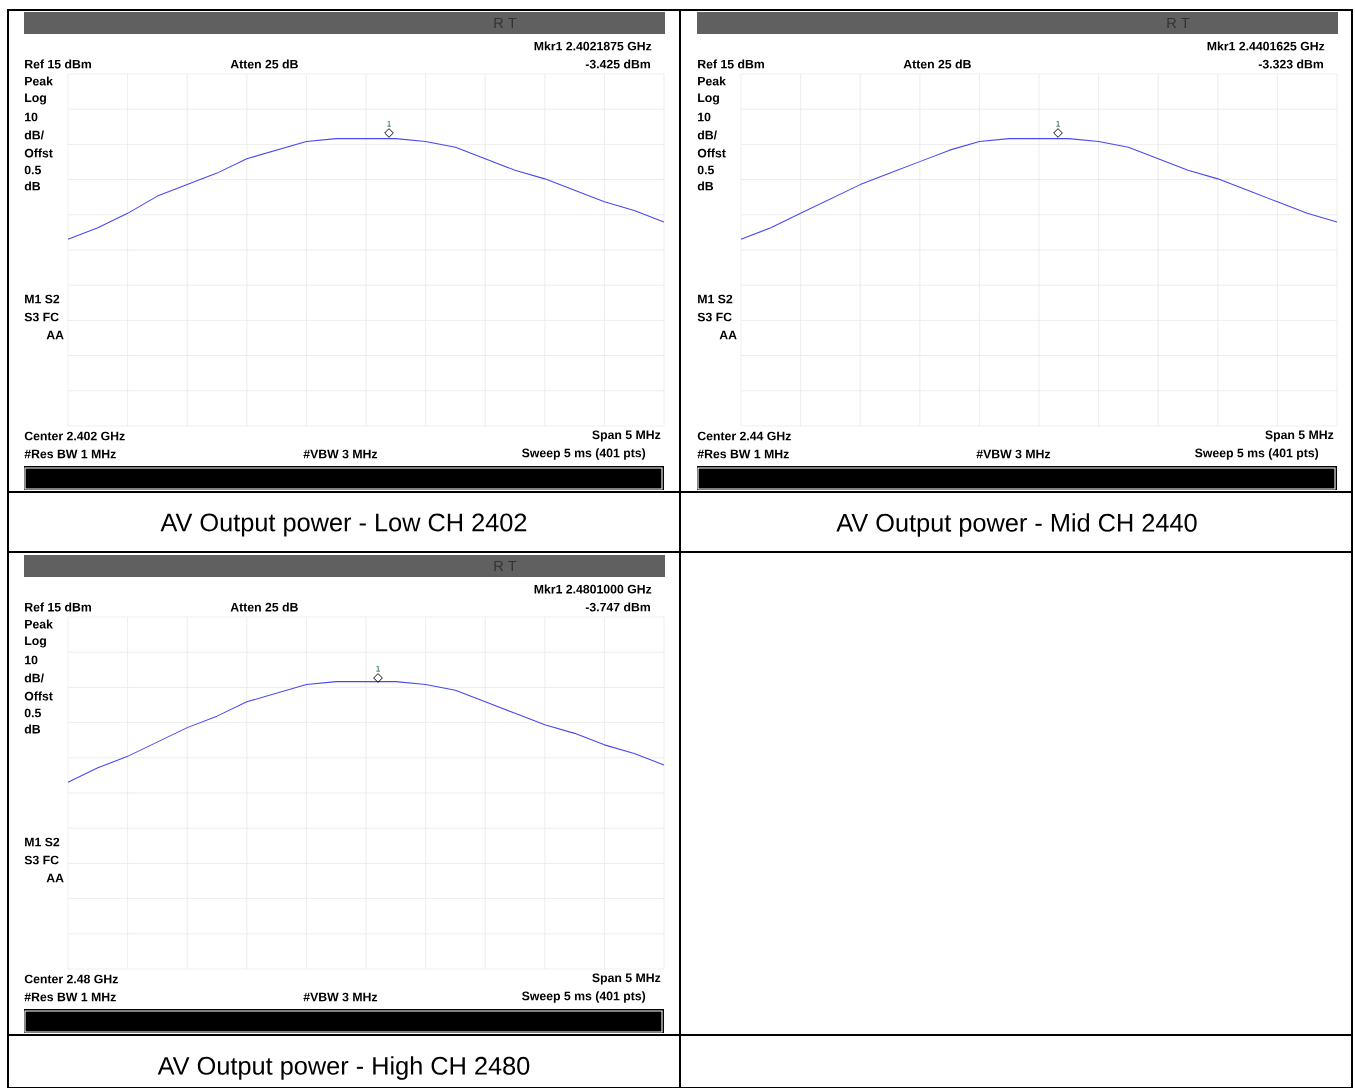  I want to click on text: Center 2.48 GHz, so click(71, 979).